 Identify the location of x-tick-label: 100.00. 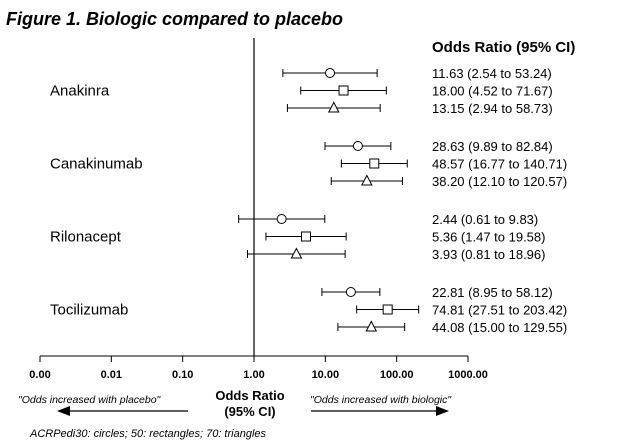
(397, 375).